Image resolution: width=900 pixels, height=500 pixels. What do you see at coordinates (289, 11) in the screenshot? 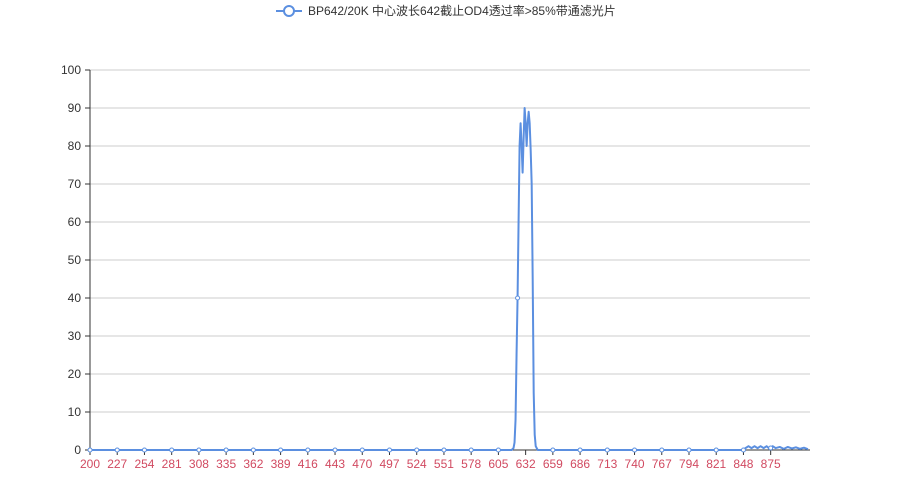
I see `legend-circle-icon` at bounding box center [289, 11].